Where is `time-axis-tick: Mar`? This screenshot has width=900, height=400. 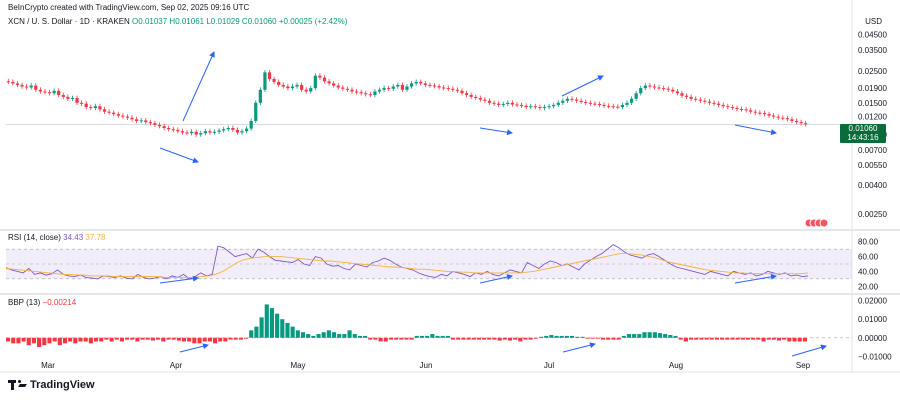
time-axis-tick: Mar is located at coordinates (48, 365).